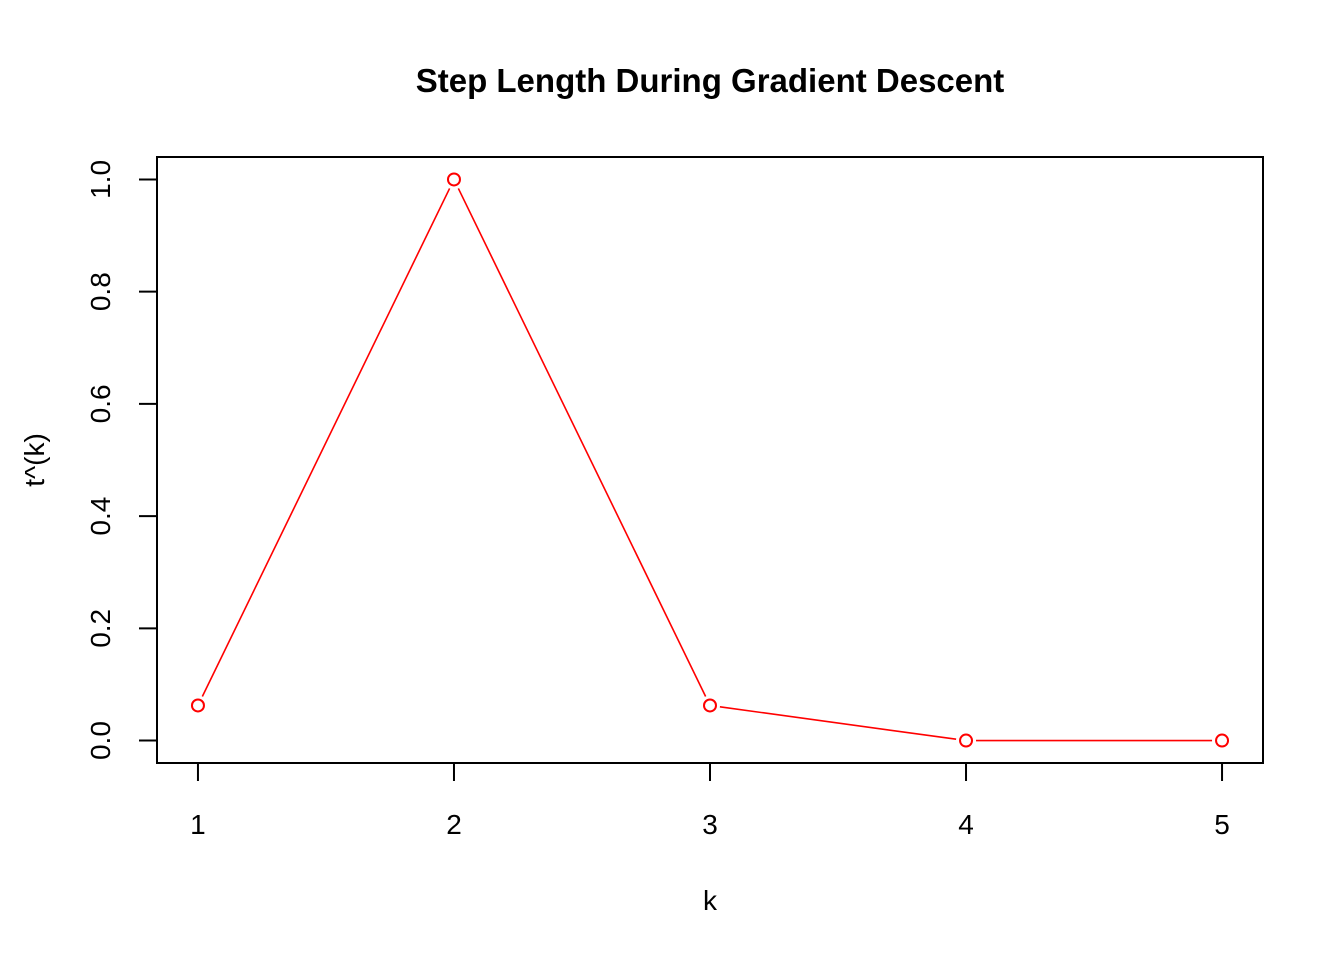  Describe the element at coordinates (710, 900) in the screenshot. I see `x-axis-label: k` at that location.